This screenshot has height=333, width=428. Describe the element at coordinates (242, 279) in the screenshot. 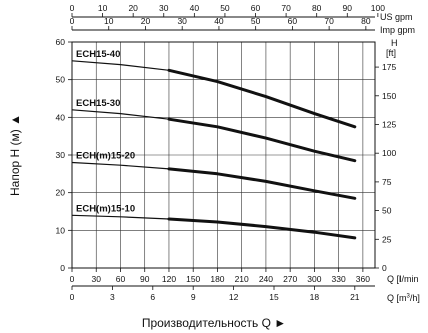

I see `tick-label-x-lmin: 210` at that location.